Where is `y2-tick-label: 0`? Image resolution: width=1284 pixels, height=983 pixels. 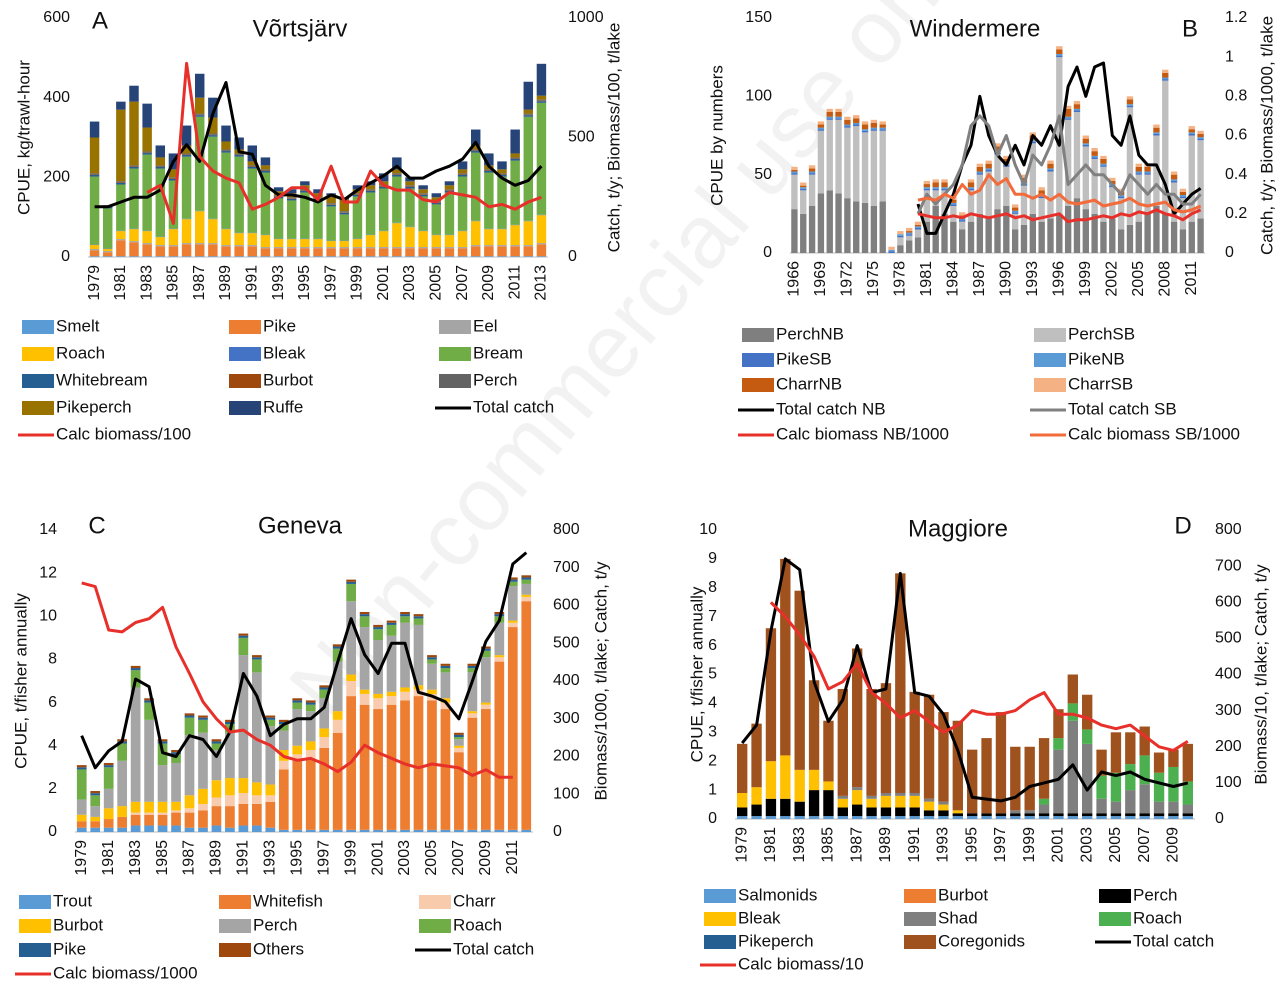 y2-tick-label: 0 is located at coordinates (1219, 818).